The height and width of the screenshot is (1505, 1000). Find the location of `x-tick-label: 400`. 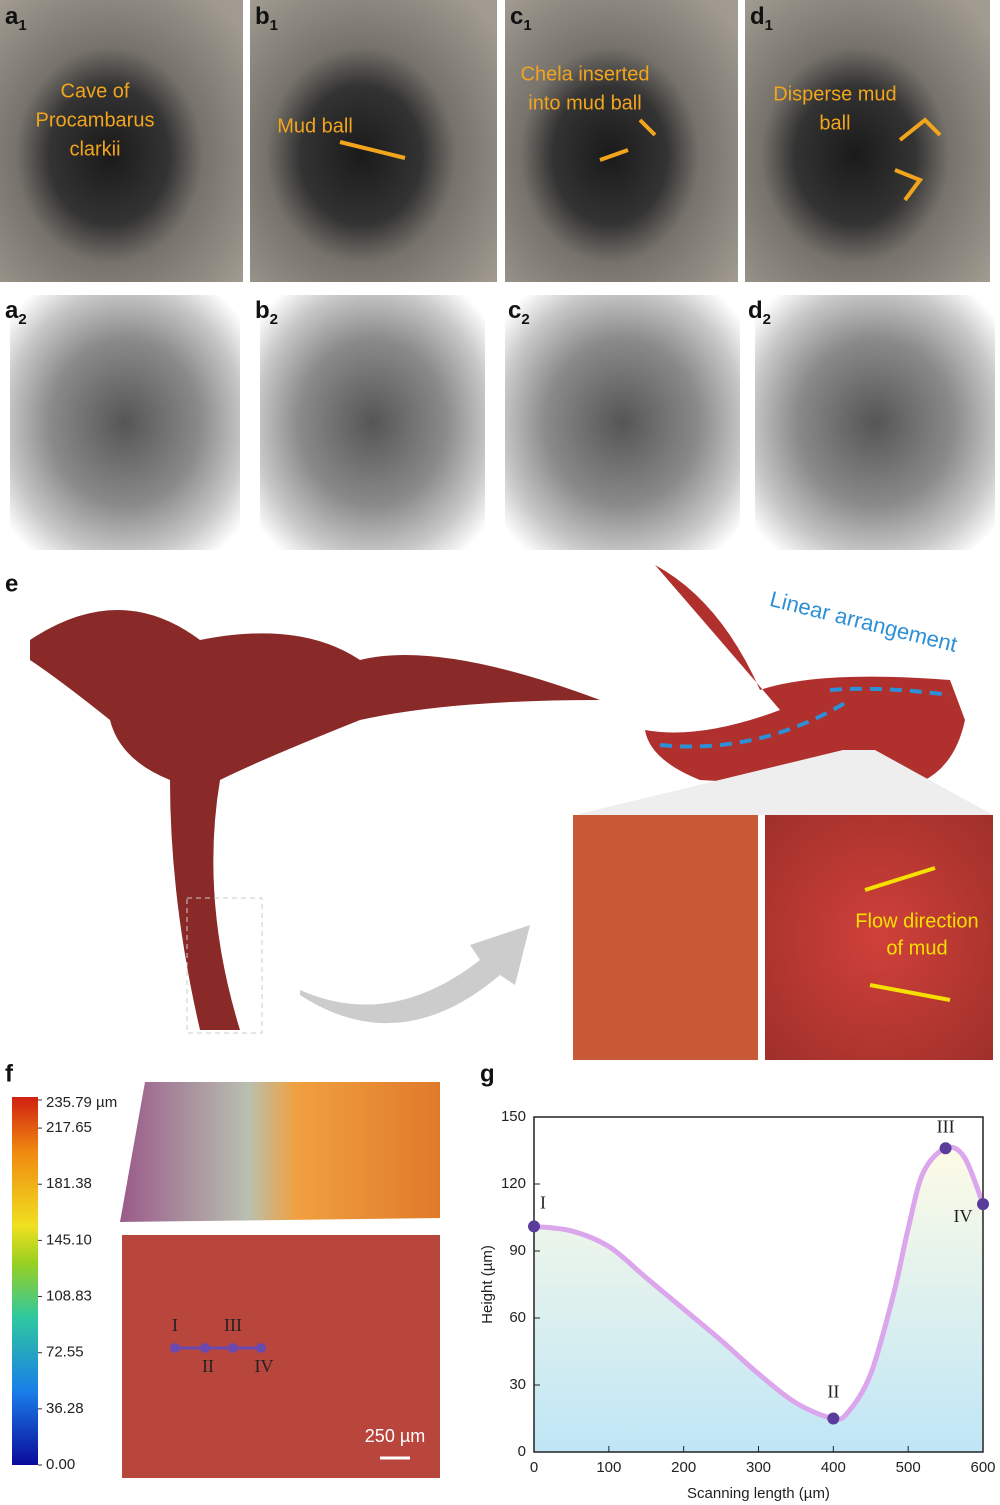

x-tick-label: 400 is located at coordinates (833, 1467).